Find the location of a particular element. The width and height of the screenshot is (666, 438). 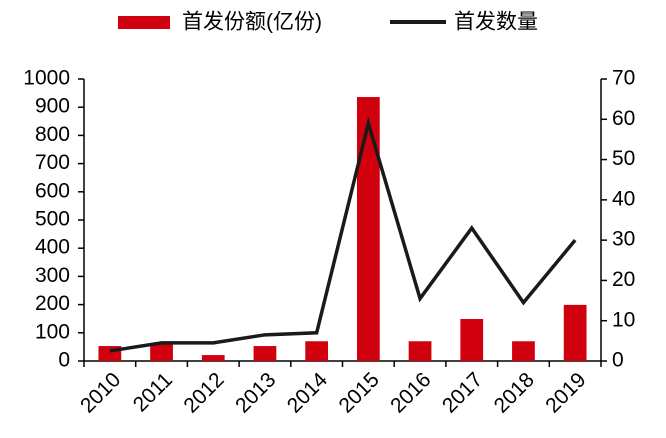

x-tick-label: 2011 is located at coordinates (153, 392).